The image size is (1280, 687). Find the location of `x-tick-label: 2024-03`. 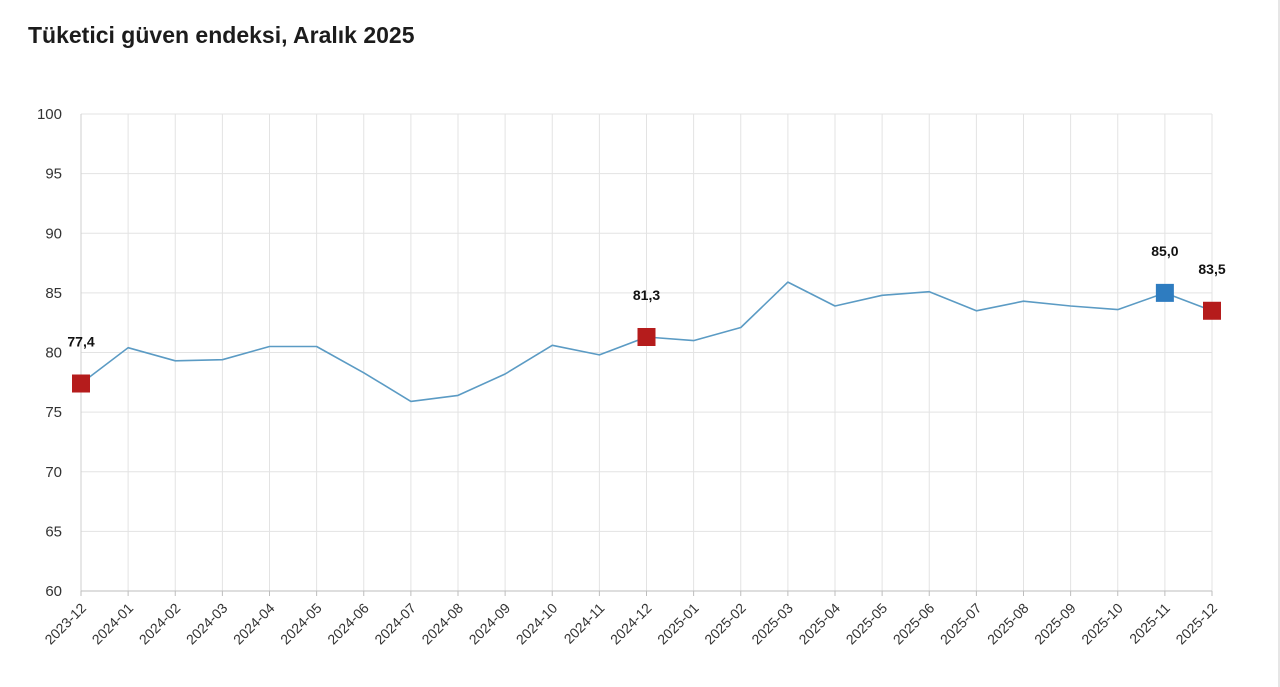

x-tick-label: 2024-03 is located at coordinates (207, 624).